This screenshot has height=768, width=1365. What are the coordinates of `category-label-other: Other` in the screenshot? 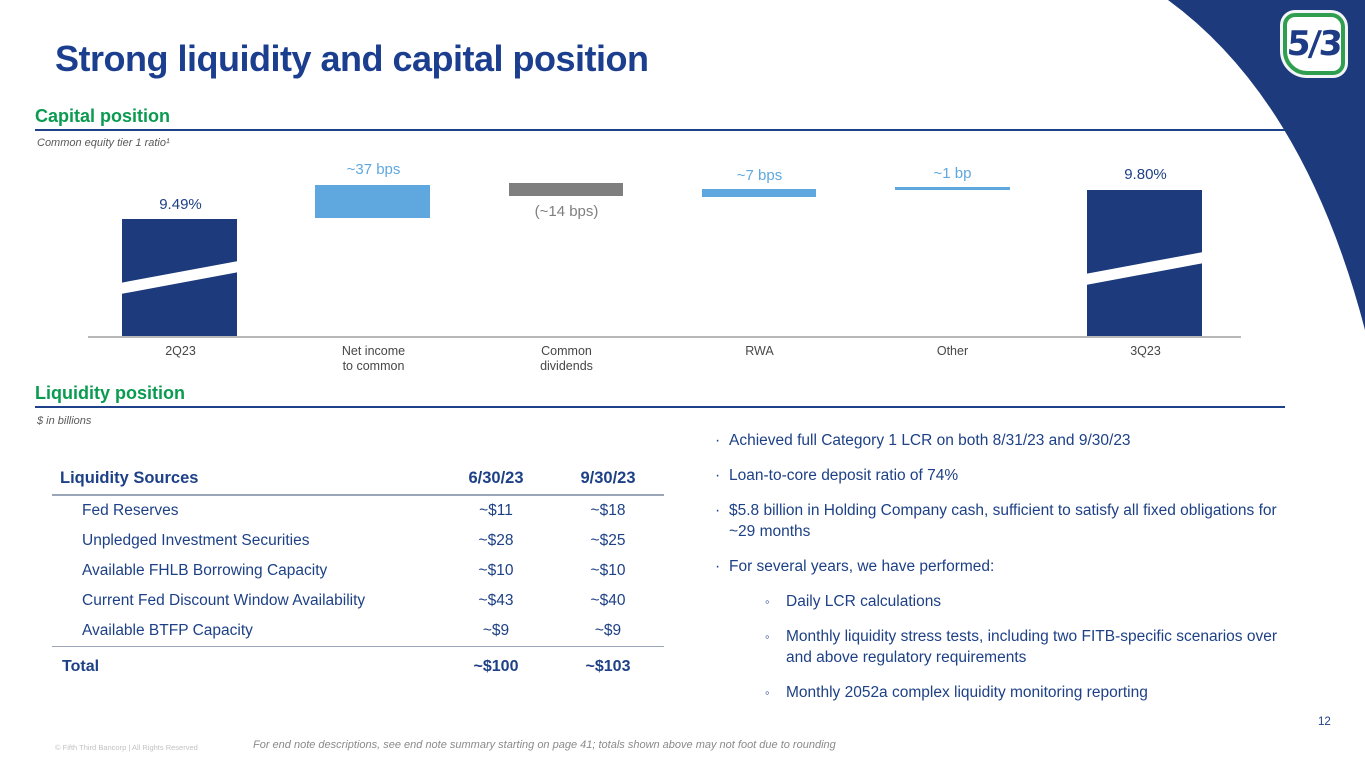 It's located at (952, 351).